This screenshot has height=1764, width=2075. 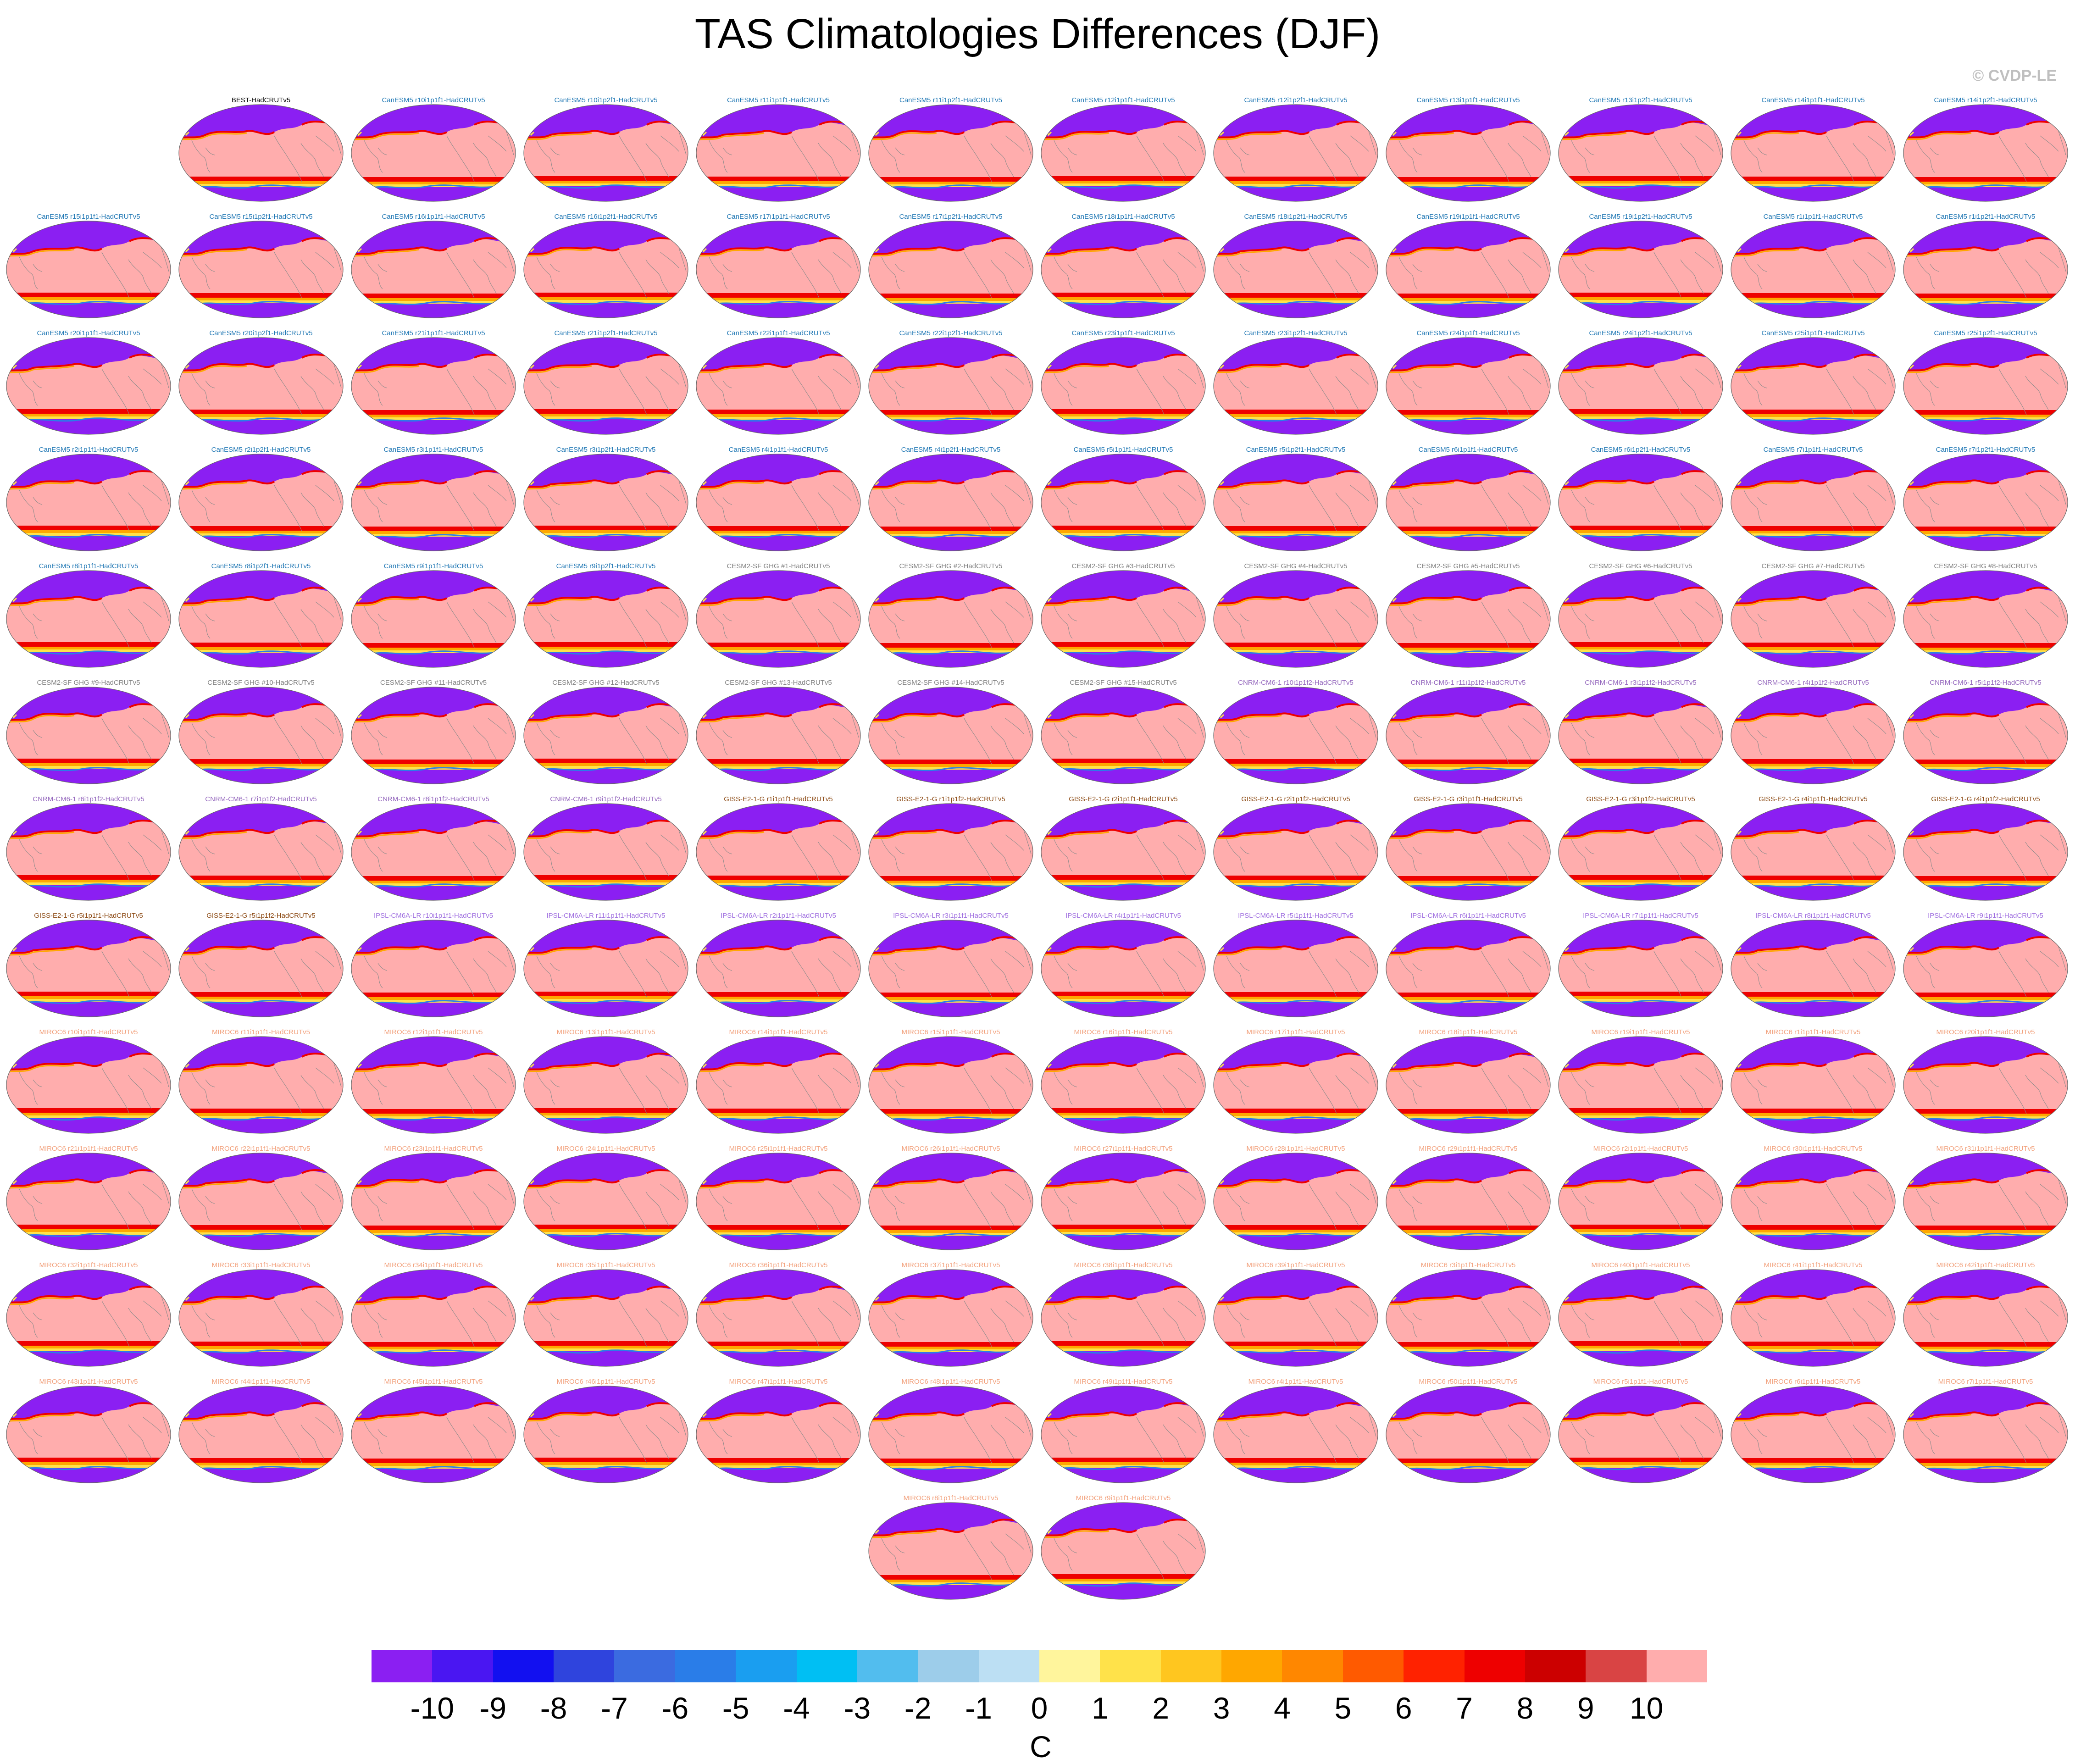 What do you see at coordinates (778, 149) in the screenshot?
I see `map-panel: CanESM5 r11i1p1f1-HadCRUTv5` at bounding box center [778, 149].